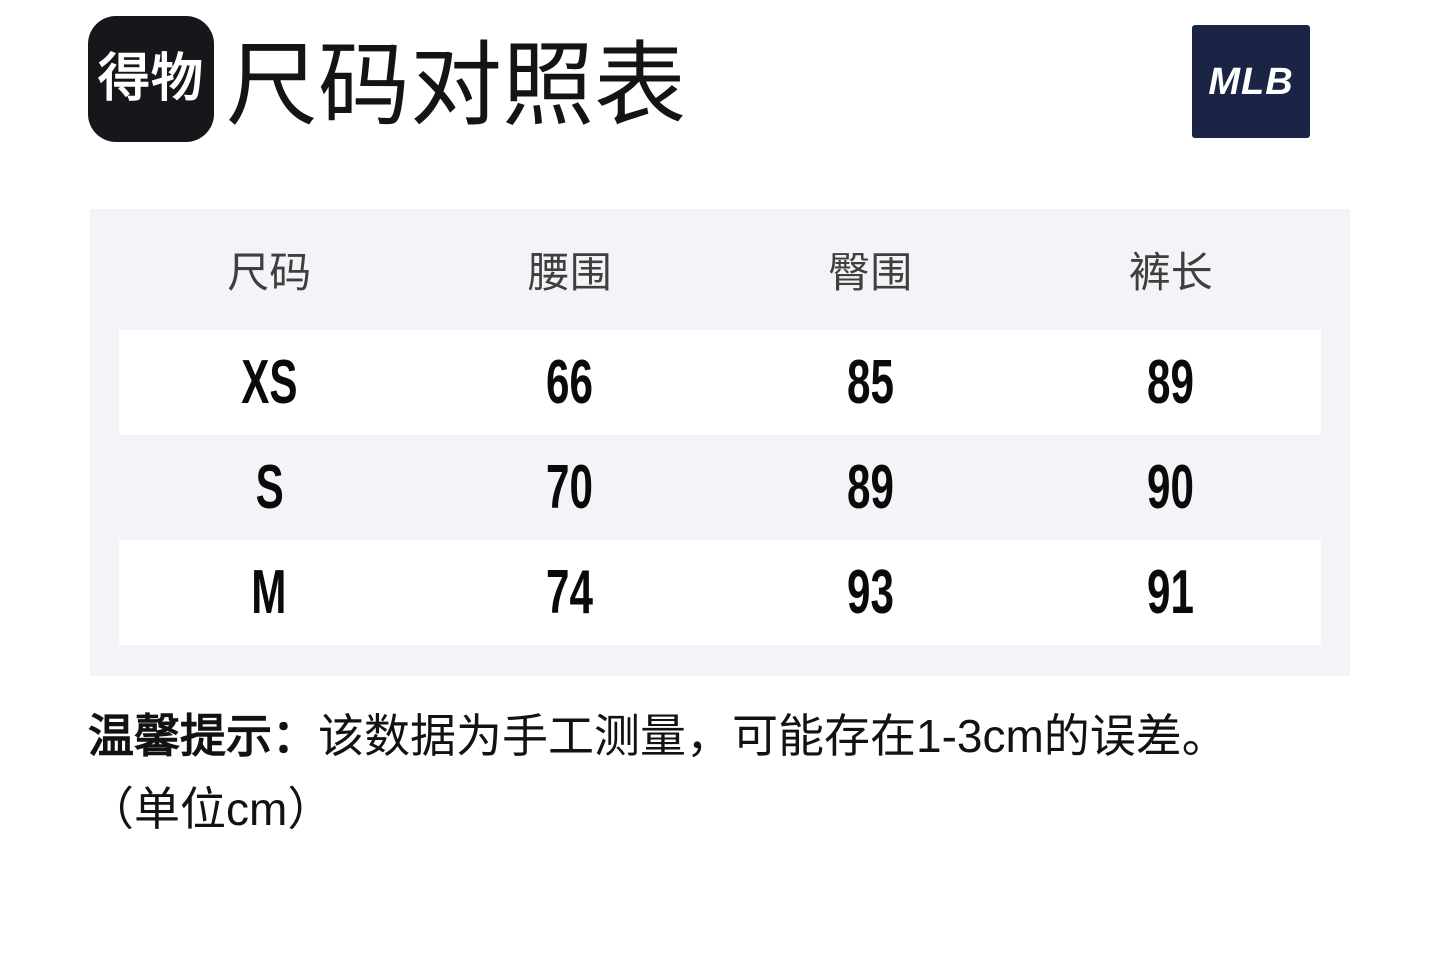 The image size is (1440, 975). I want to click on cell-value: 70, so click(570, 487).